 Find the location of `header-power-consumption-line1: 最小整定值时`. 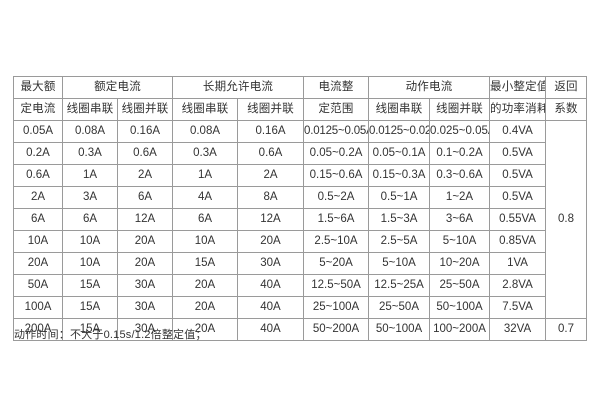

header-power-consumption-line1: 最小整定值时 is located at coordinates (518, 87).